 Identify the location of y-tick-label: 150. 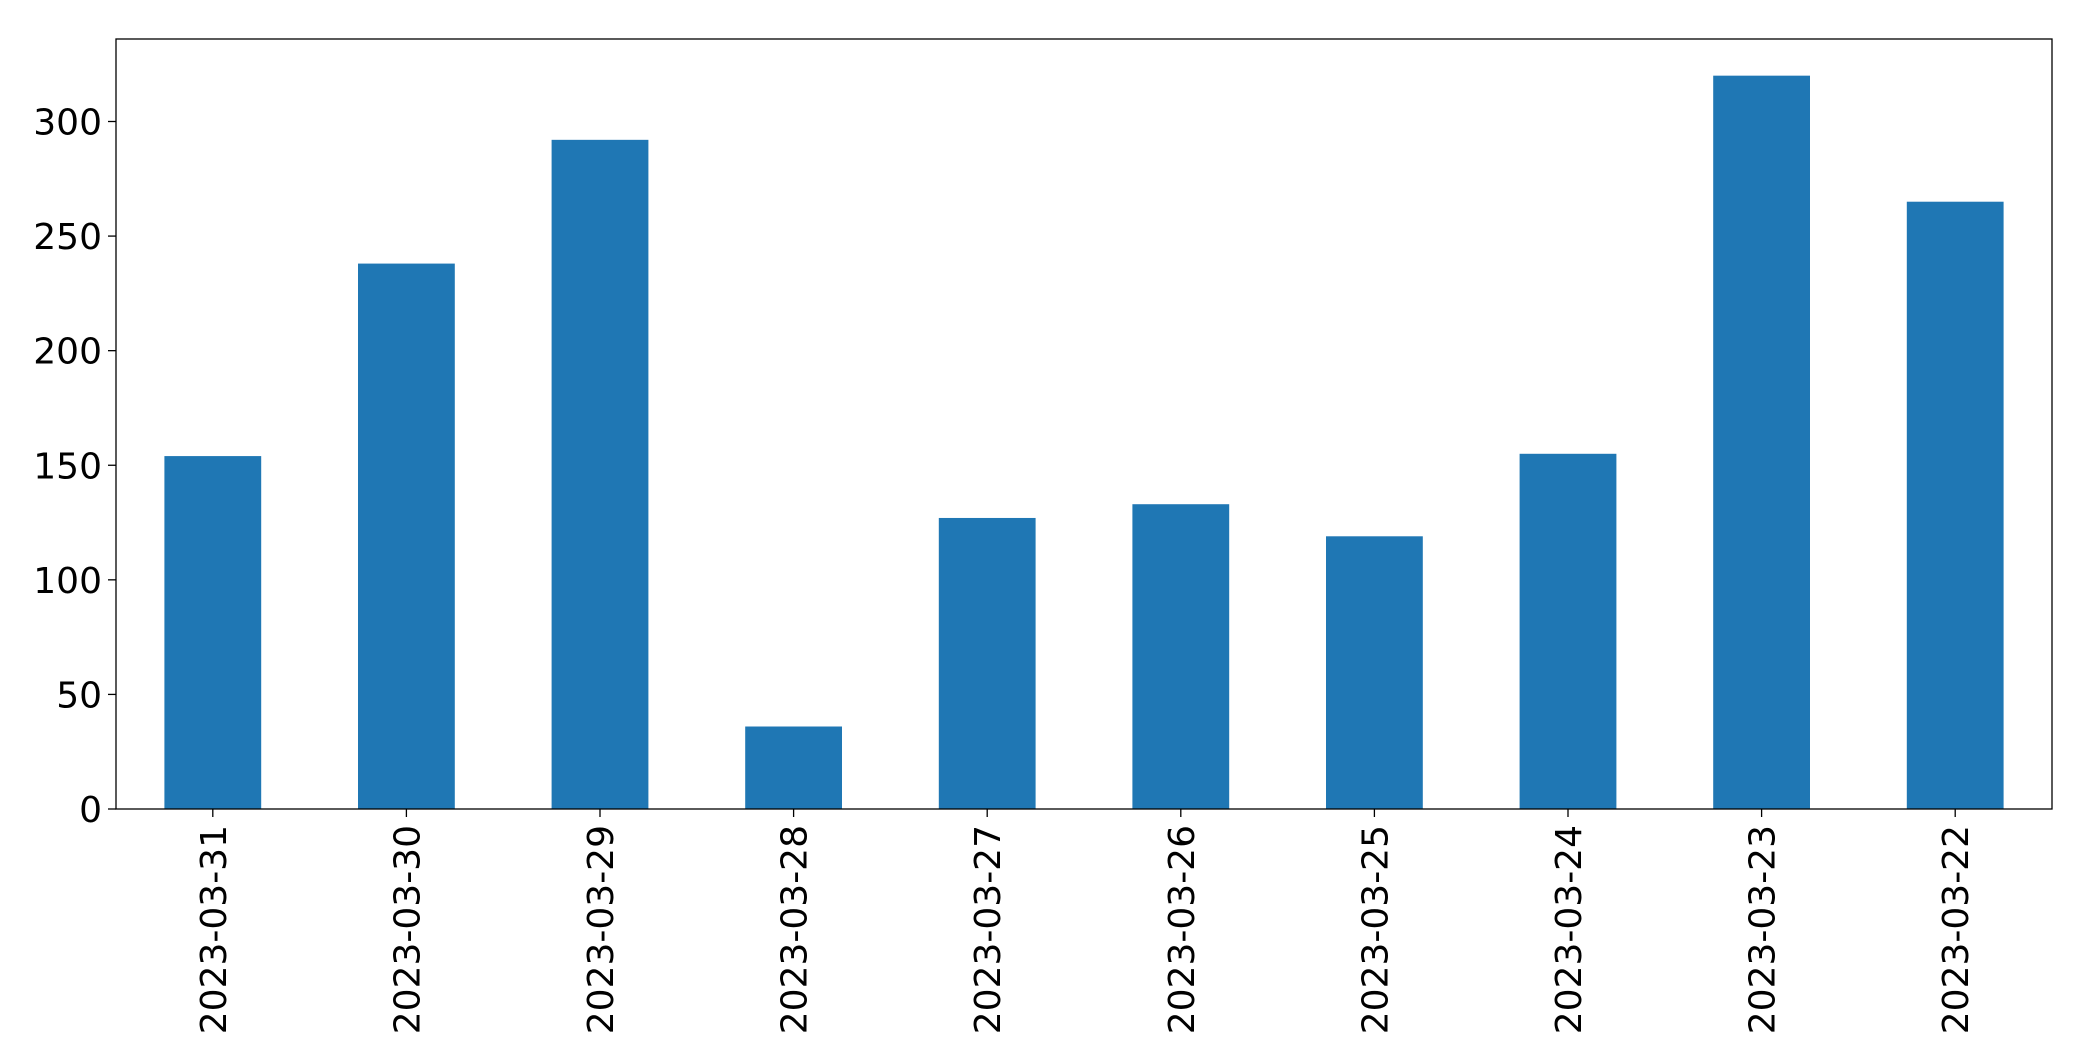
(67, 466).